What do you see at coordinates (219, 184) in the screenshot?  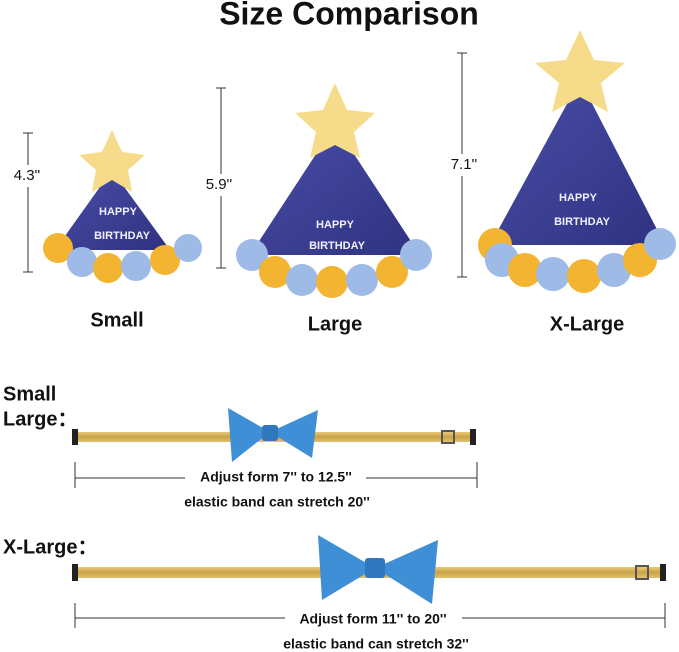 I see `height: 5.9''` at bounding box center [219, 184].